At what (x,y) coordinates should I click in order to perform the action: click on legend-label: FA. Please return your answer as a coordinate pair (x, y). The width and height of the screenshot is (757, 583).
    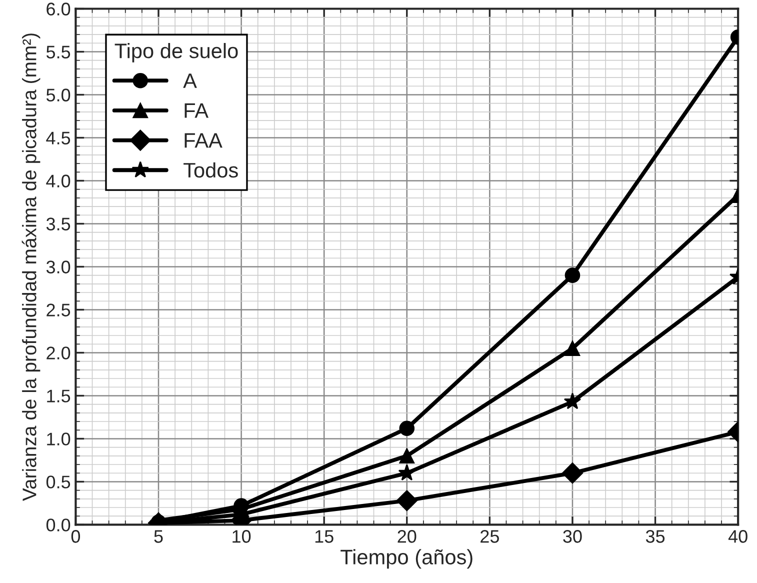
    Looking at the image, I should click on (196, 110).